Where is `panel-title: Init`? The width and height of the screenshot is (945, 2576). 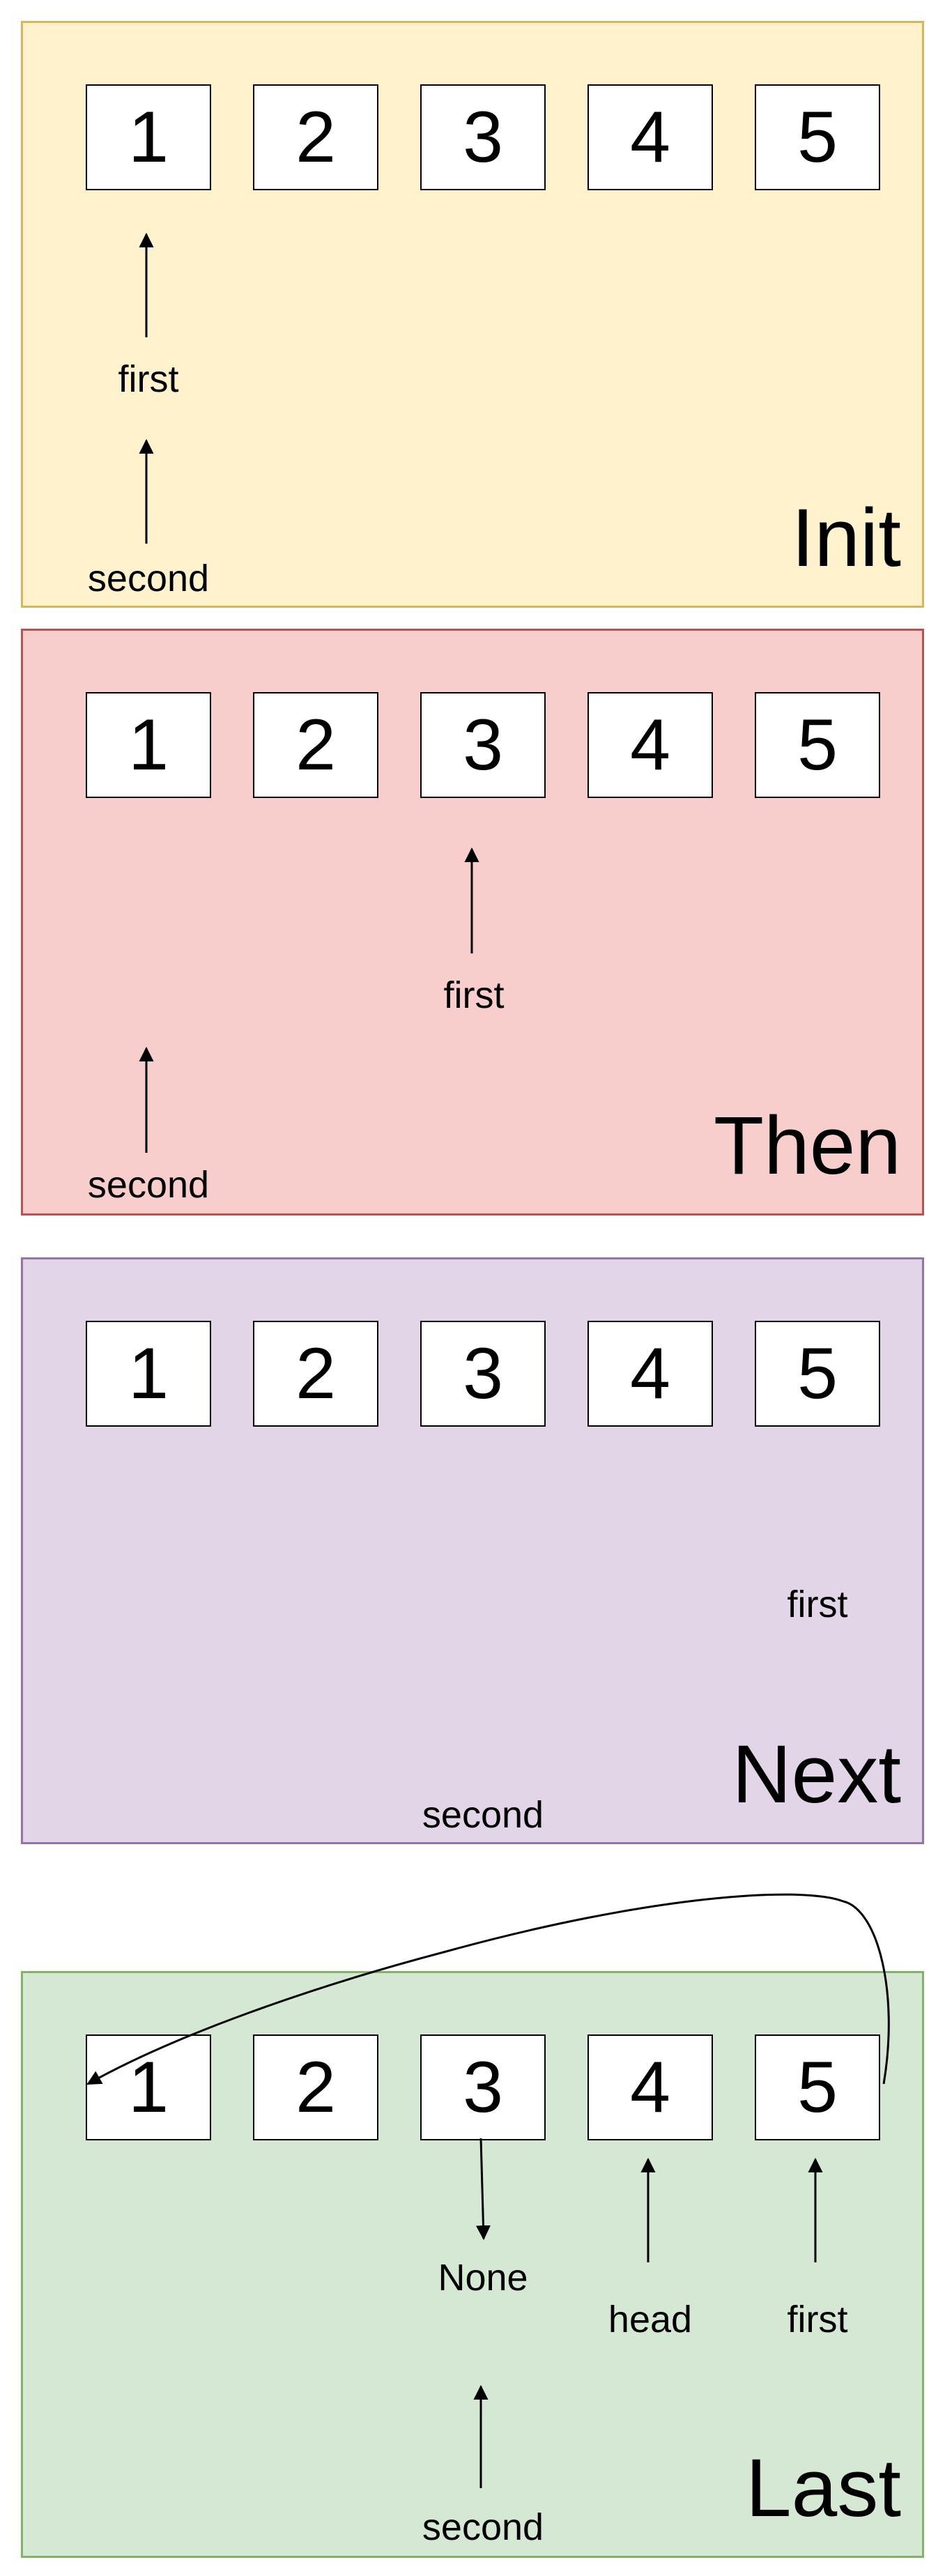
panel-title: Init is located at coordinates (846, 538).